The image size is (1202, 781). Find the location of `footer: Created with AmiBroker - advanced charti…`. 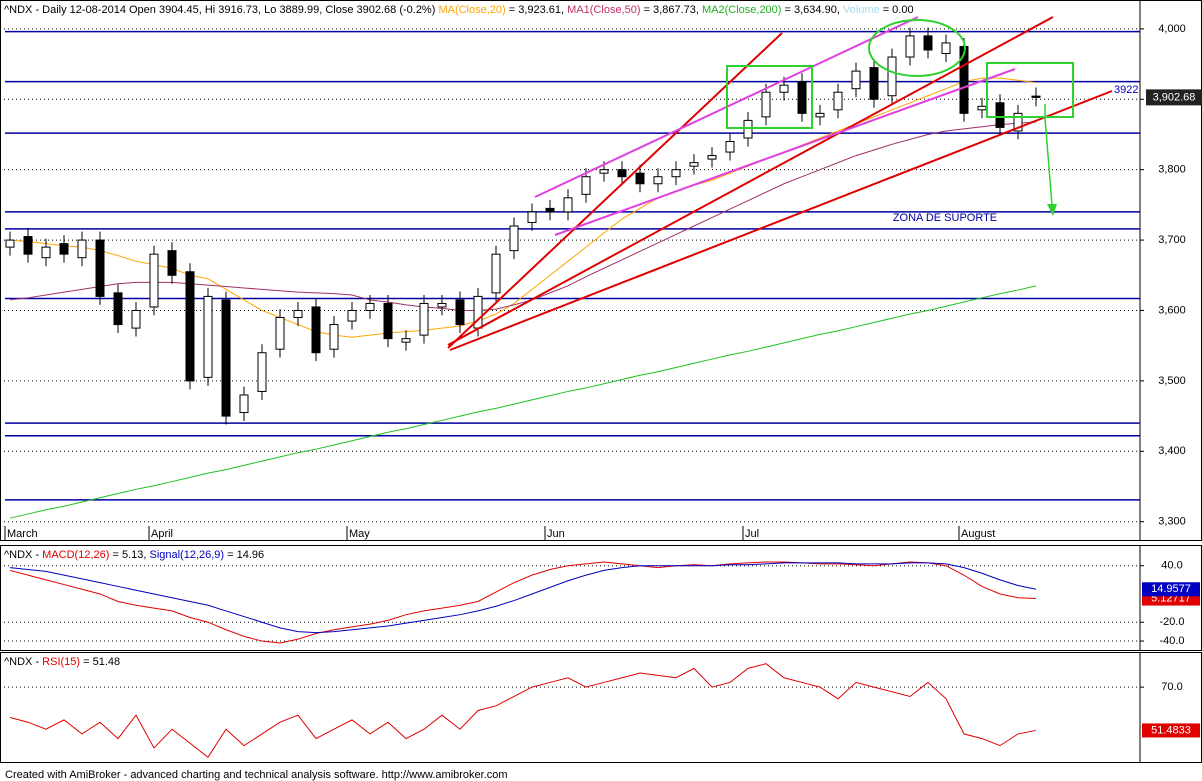

footer: Created with AmiBroker - advanced charti… is located at coordinates (256, 775).